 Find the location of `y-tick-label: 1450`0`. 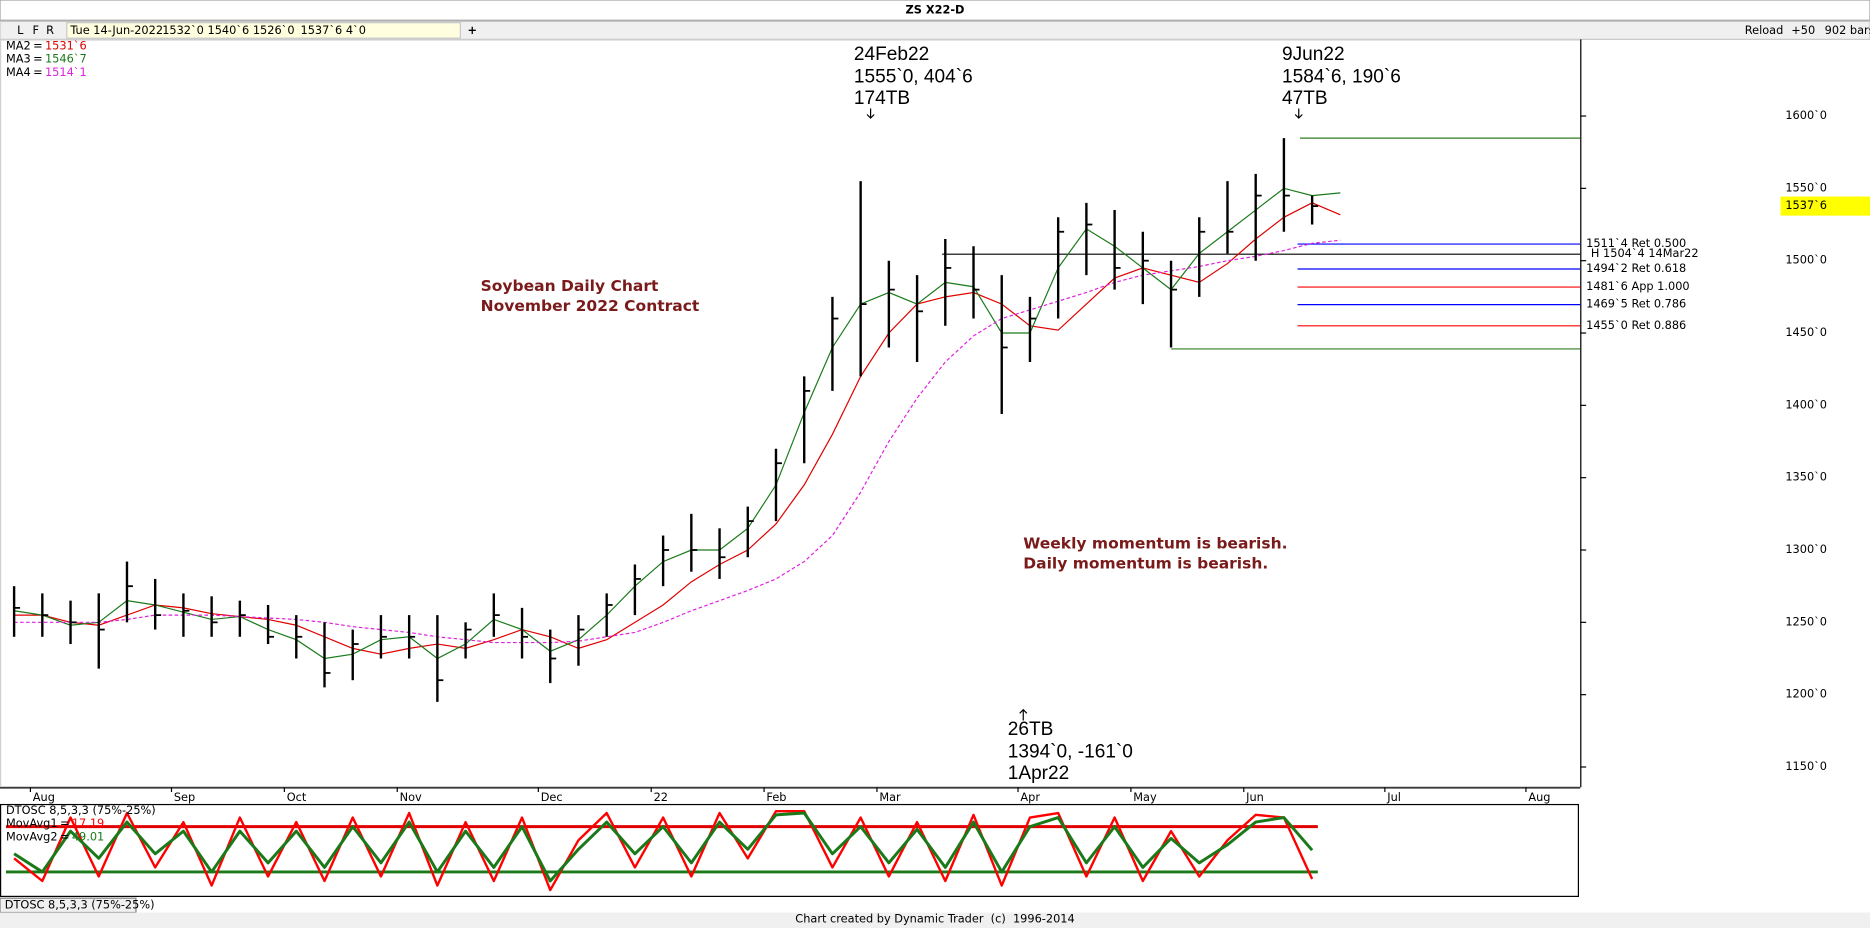

y-tick-label: 1450`0 is located at coordinates (1806, 332).